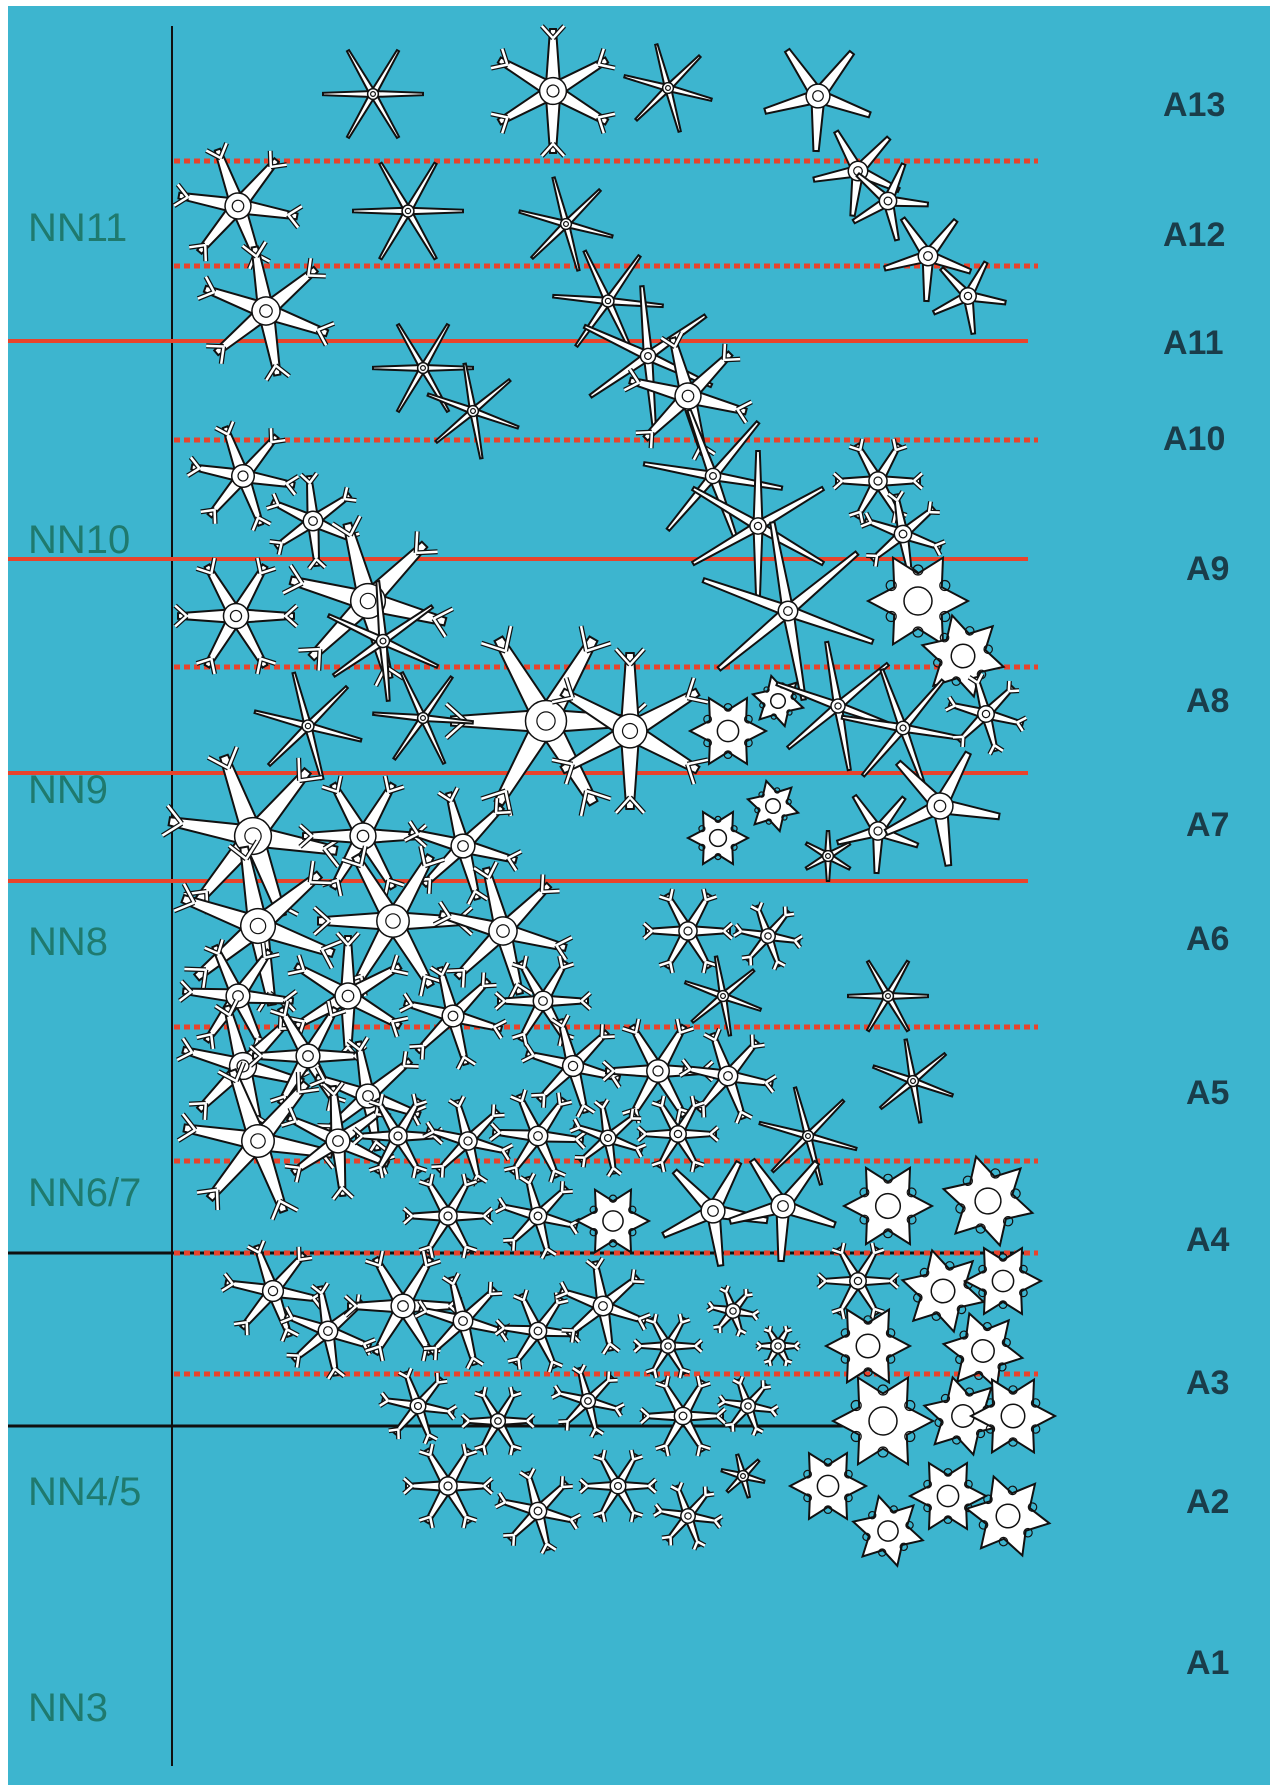 This screenshot has width=1273, height=1789. What do you see at coordinates (68, 1708) in the screenshot?
I see `zone-label-nn3: NN3` at bounding box center [68, 1708].